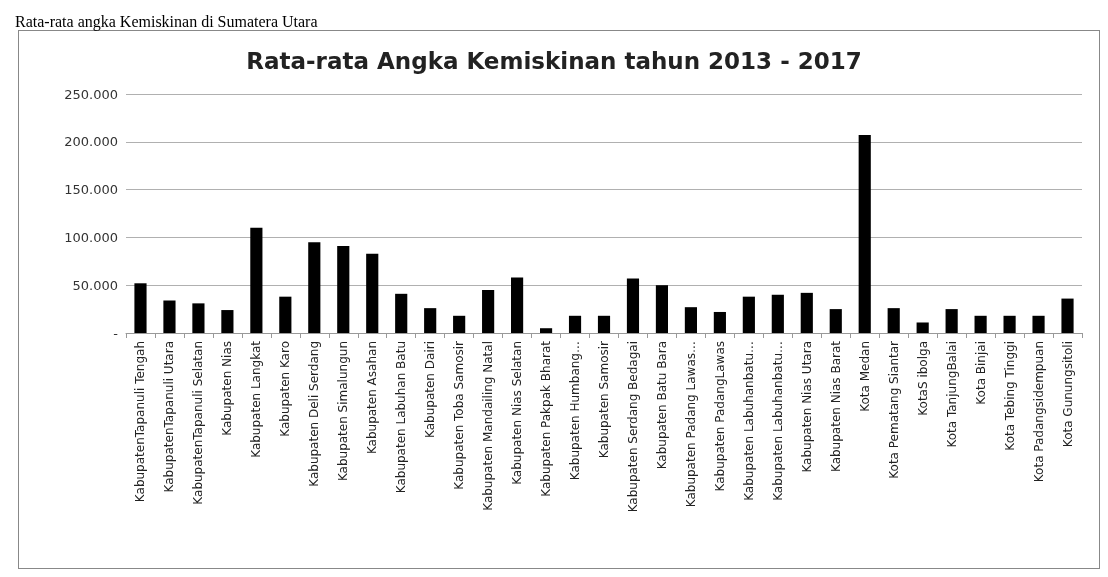 Image resolution: width=1108 pixels, height=577 pixels. I want to click on x-tick-label: Kabupaten Pakpak Bharat, so click(546, 418).